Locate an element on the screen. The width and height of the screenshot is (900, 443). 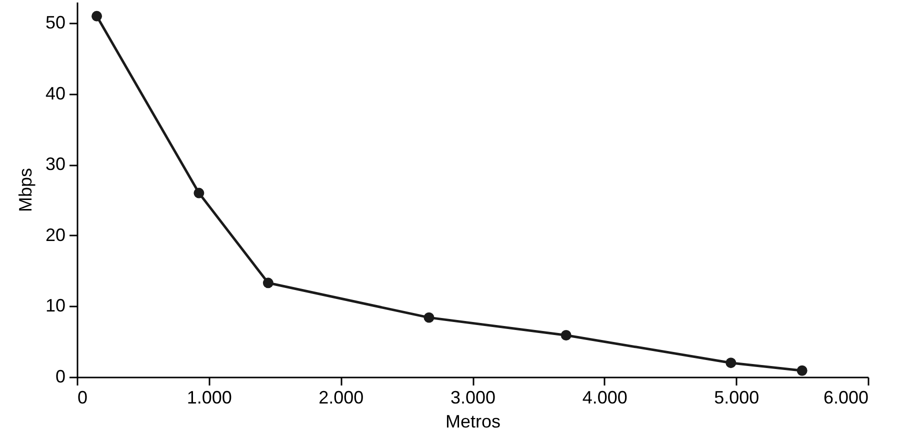
y-tick-label: 20 is located at coordinates (55, 234).